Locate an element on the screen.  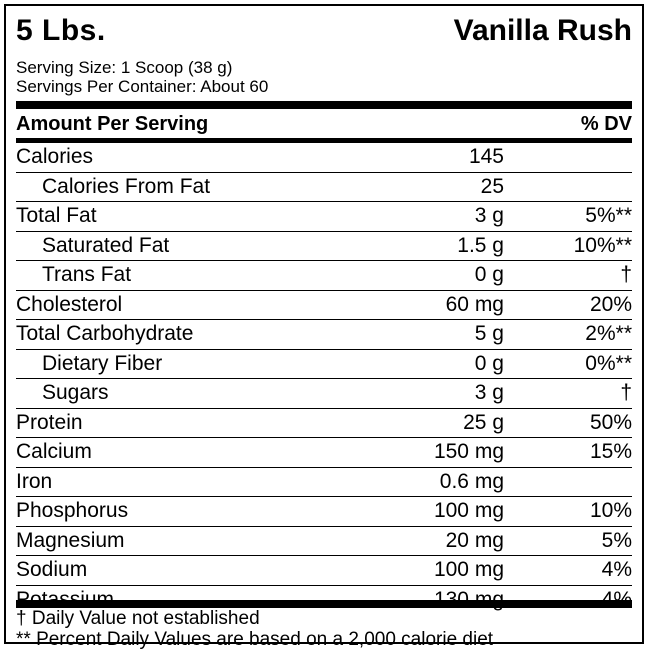
nutrient-row: Protein 25 g 50% is located at coordinates (324, 423).